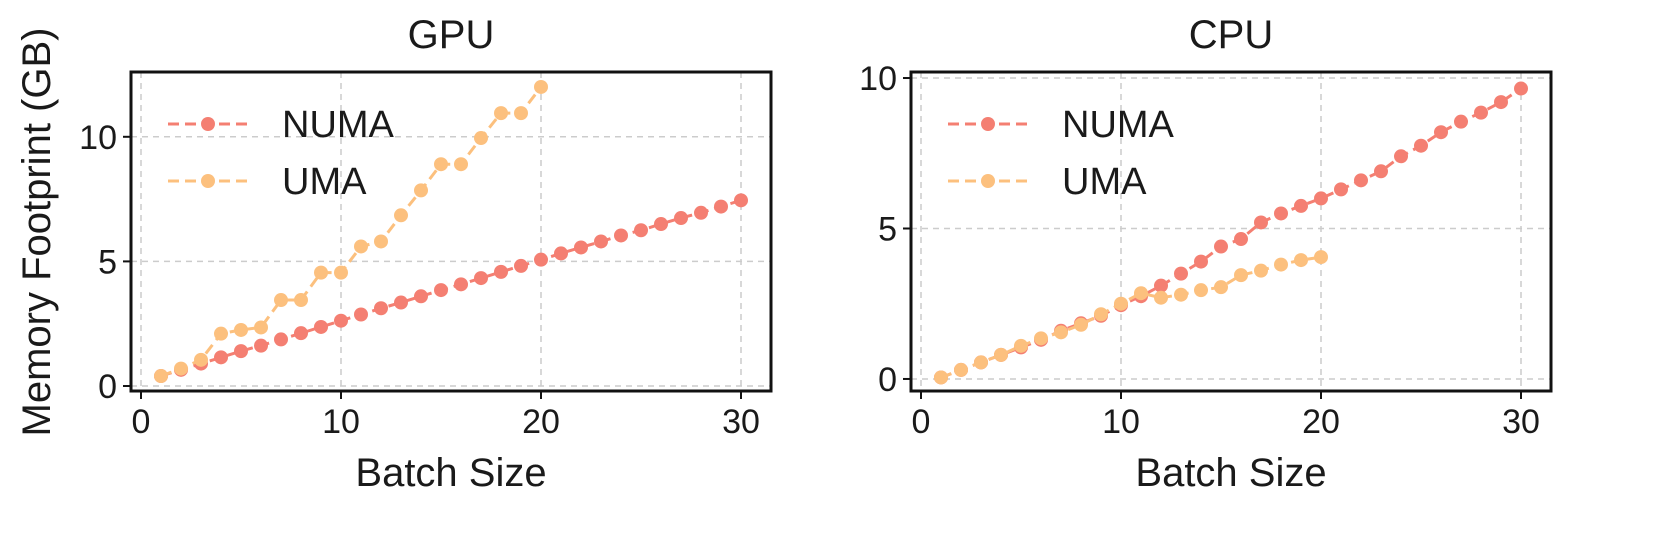 The height and width of the screenshot is (543, 1661). Describe the element at coordinates (741, 422) in the screenshot. I see `x-tick-label: 30` at that location.